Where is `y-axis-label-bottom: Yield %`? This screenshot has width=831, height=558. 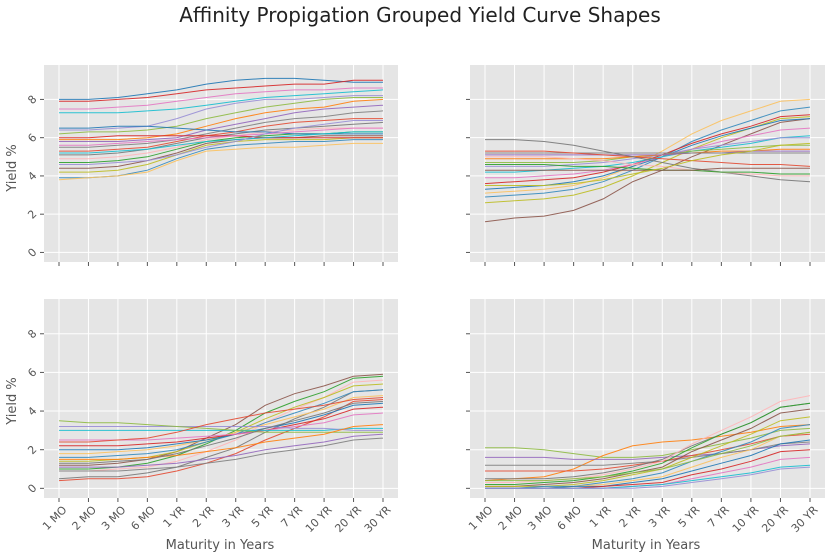
y-axis-label-bottom: Yield % is located at coordinates (12, 401).